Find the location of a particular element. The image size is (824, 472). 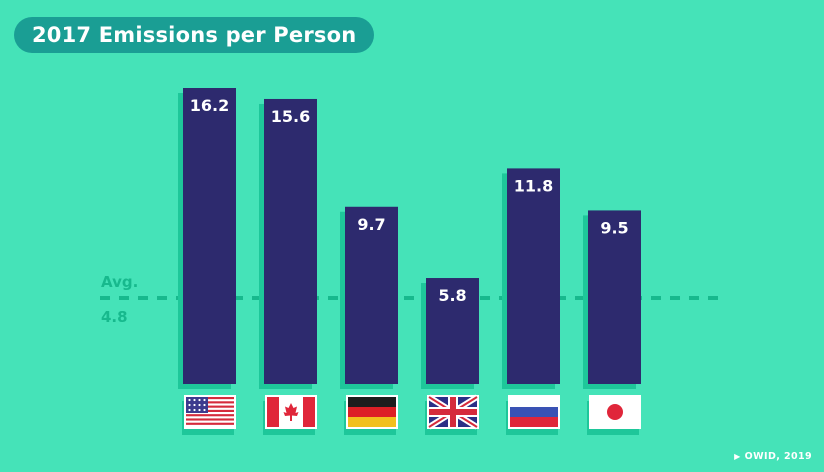

bar-value-label: 5.8 is located at coordinates (452, 295).